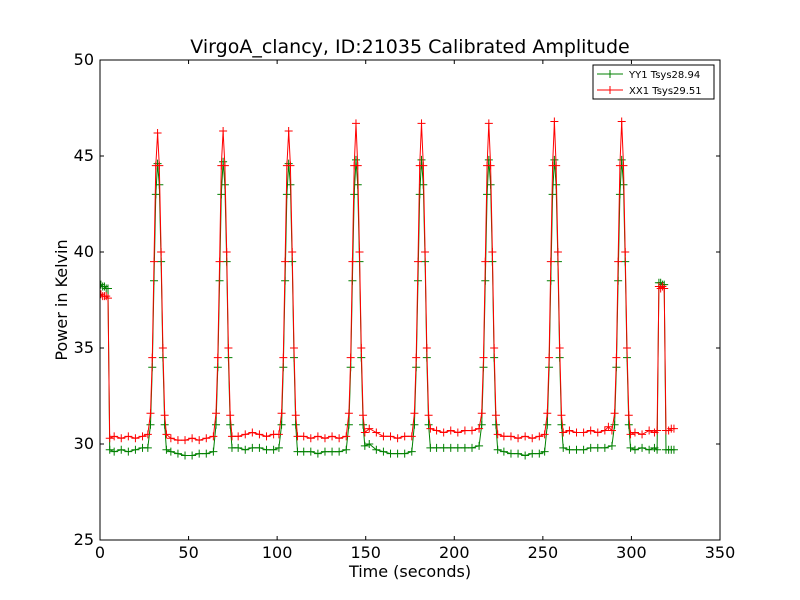 The height and width of the screenshot is (600, 800). What do you see at coordinates (454, 552) in the screenshot?
I see `x-tick-label: 200` at bounding box center [454, 552].